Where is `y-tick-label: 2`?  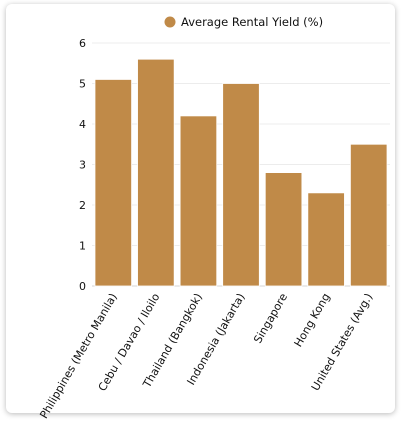 y-tick-label: 2 is located at coordinates (82, 205).